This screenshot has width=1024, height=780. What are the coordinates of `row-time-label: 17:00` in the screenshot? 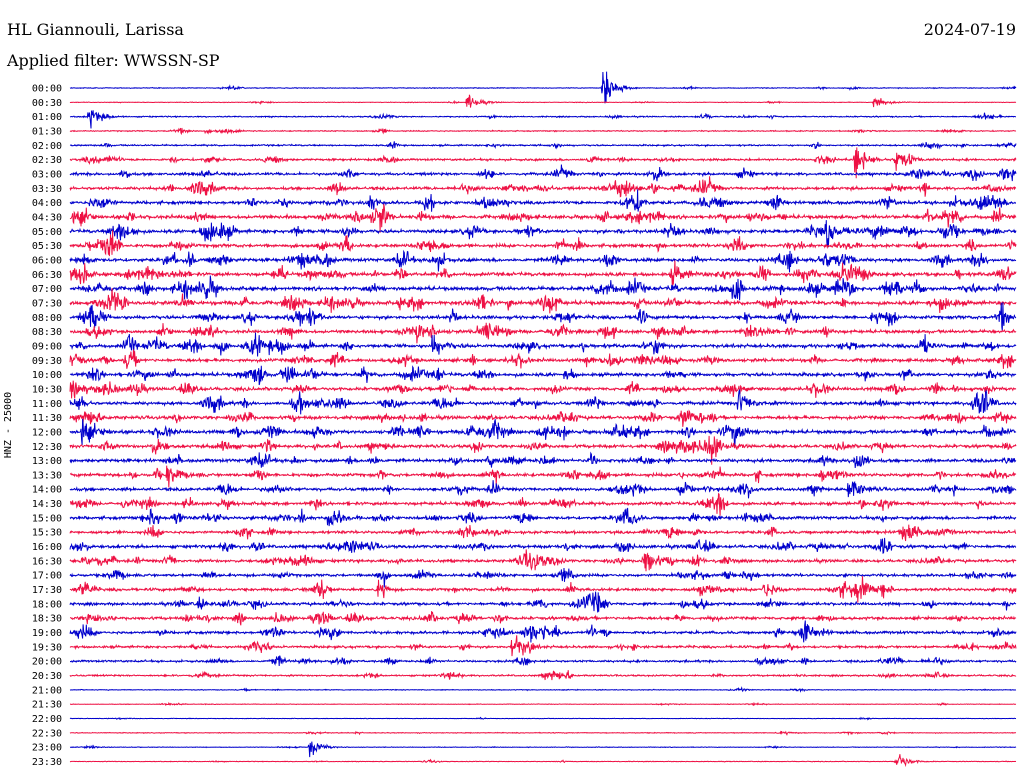 It's located at (47, 576).